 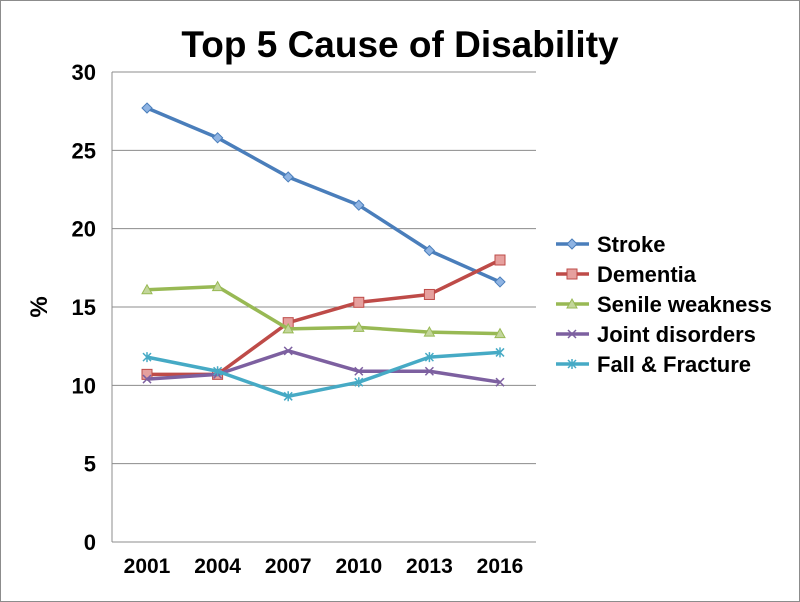 What do you see at coordinates (358, 566) in the screenshot?
I see `x-tick-label: 2010` at bounding box center [358, 566].